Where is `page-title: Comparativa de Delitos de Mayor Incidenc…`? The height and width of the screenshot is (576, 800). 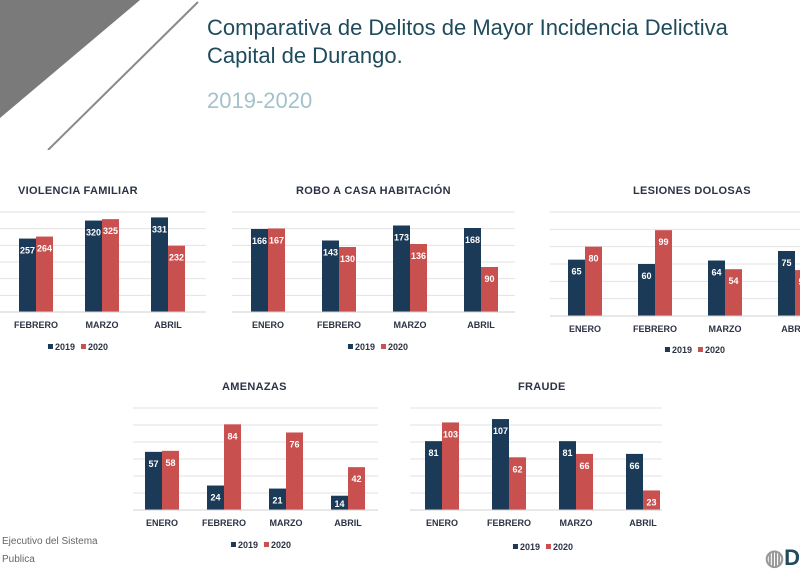
page-title: Comparativa de Delitos de Mayor Incidenc… is located at coordinates (467, 42).